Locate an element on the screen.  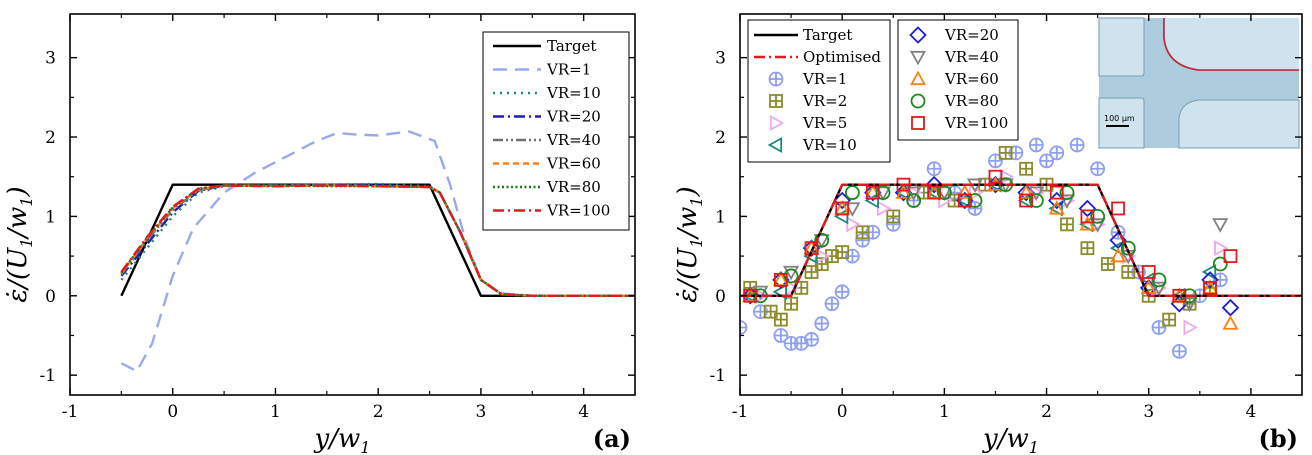
panel-label: (b) is located at coordinates (1279, 438).